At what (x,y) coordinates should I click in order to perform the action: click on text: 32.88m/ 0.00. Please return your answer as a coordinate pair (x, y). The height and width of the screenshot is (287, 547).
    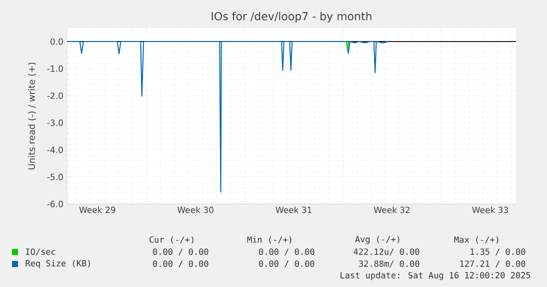
    Looking at the image, I should click on (389, 264).